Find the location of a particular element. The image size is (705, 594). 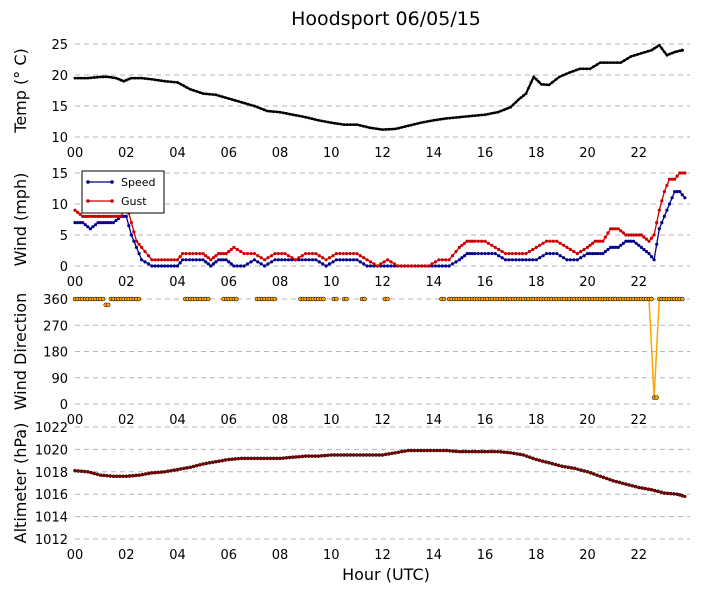

y-tick-label: 0 is located at coordinates (64, 267).